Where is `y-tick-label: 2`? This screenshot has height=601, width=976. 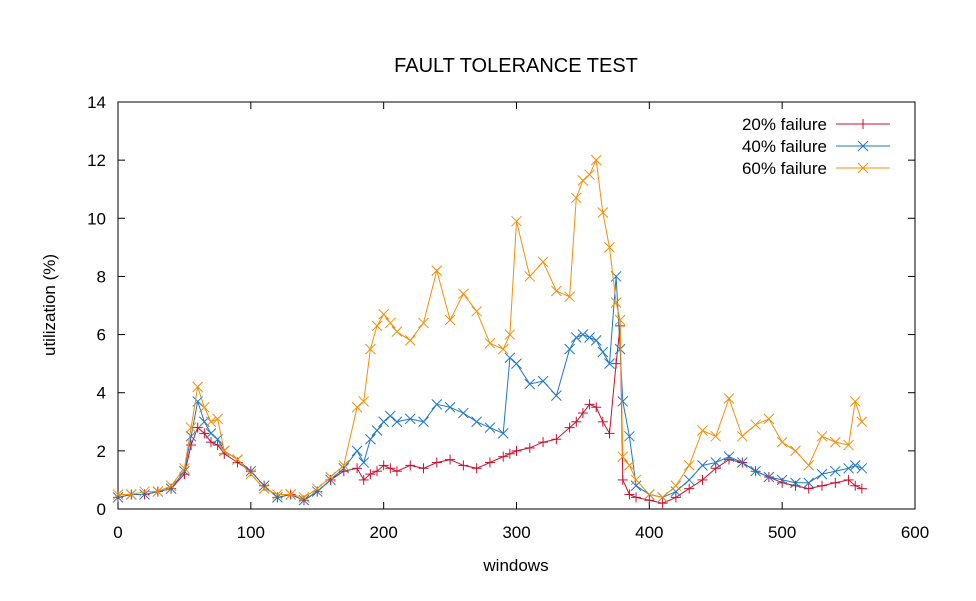 y-tick-label: 2 is located at coordinates (101, 451).